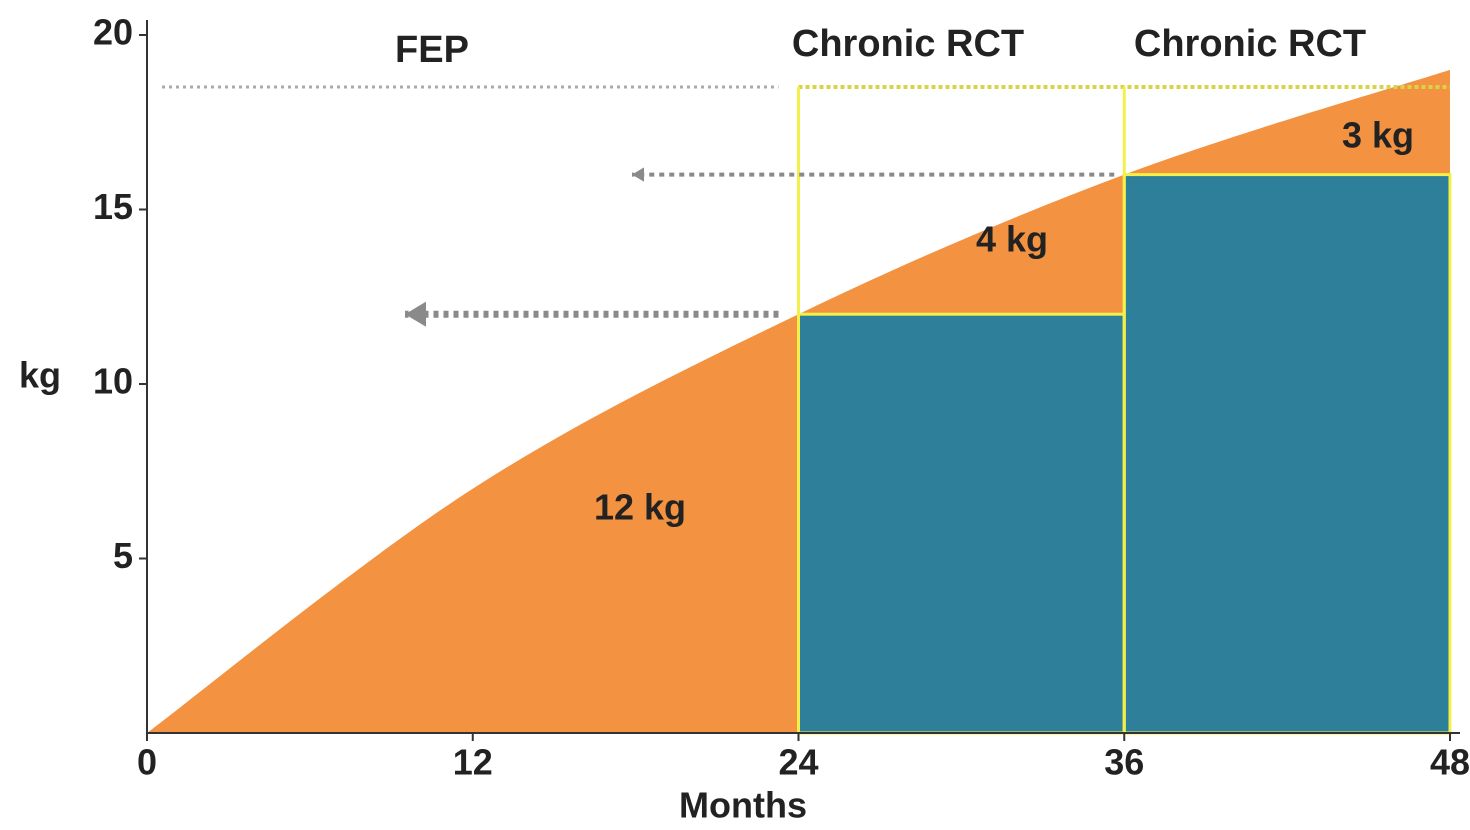 The width and height of the screenshot is (1470, 830). Describe the element at coordinates (40, 375) in the screenshot. I see `y-axis-label: kg` at that location.